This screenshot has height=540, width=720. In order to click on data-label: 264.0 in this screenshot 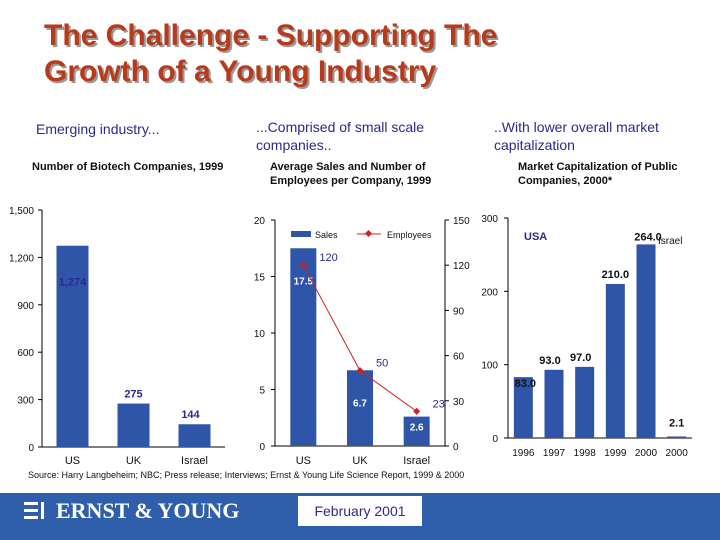, I will do `click(648, 237)`.